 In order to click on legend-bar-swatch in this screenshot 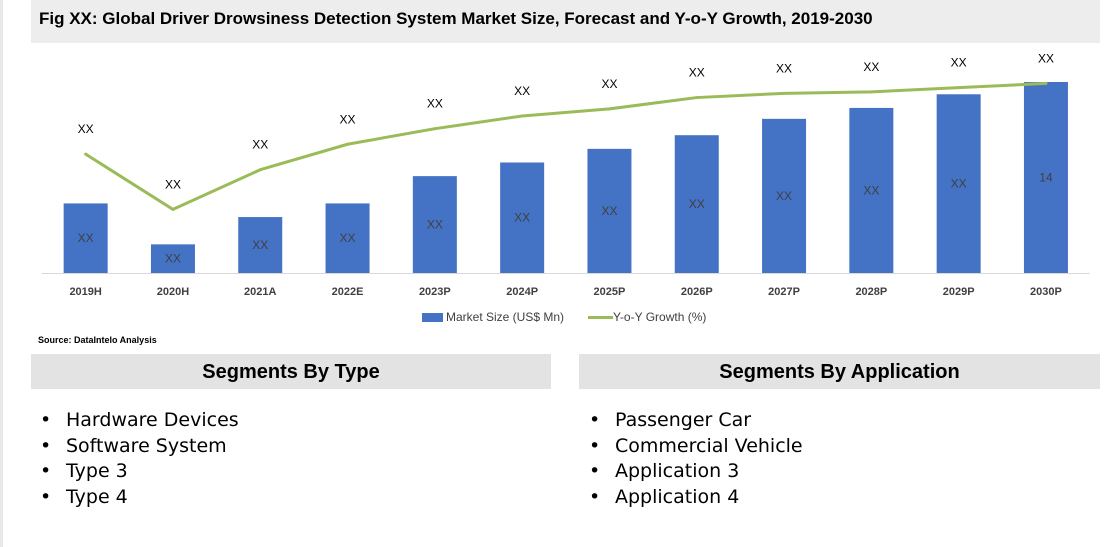, I will do `click(432, 317)`.